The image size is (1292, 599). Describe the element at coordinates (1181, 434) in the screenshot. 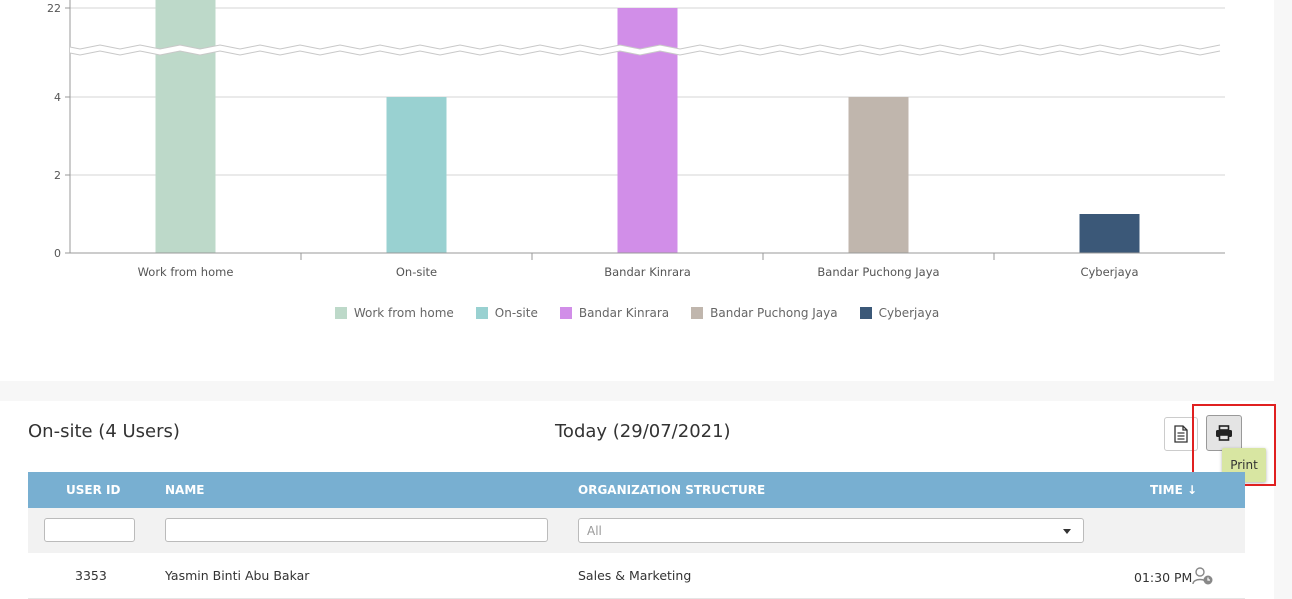

I see `document-icon` at that location.